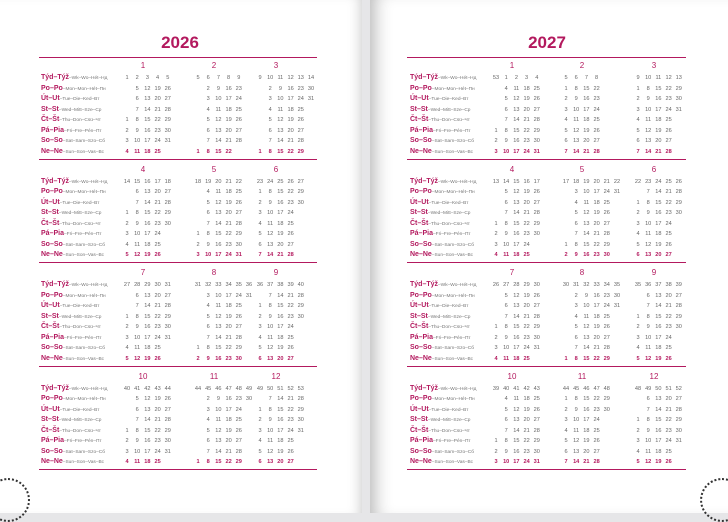 The image size is (728, 522). Describe the element at coordinates (536, 130) in the screenshot. I see `day-cell: 29` at that location.